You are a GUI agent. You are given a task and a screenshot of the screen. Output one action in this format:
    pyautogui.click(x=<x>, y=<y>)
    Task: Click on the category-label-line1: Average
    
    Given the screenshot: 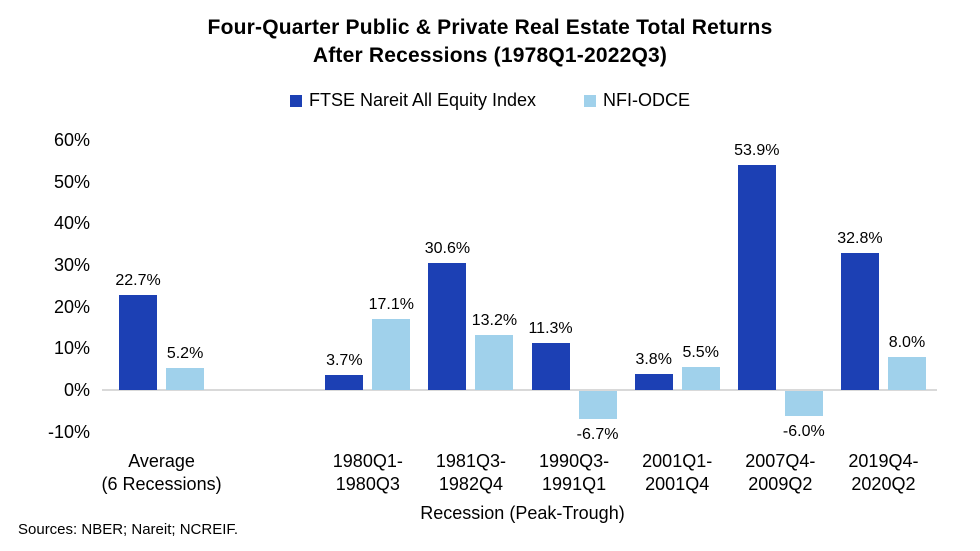 What is the action you would take?
    pyautogui.click(x=161, y=461)
    